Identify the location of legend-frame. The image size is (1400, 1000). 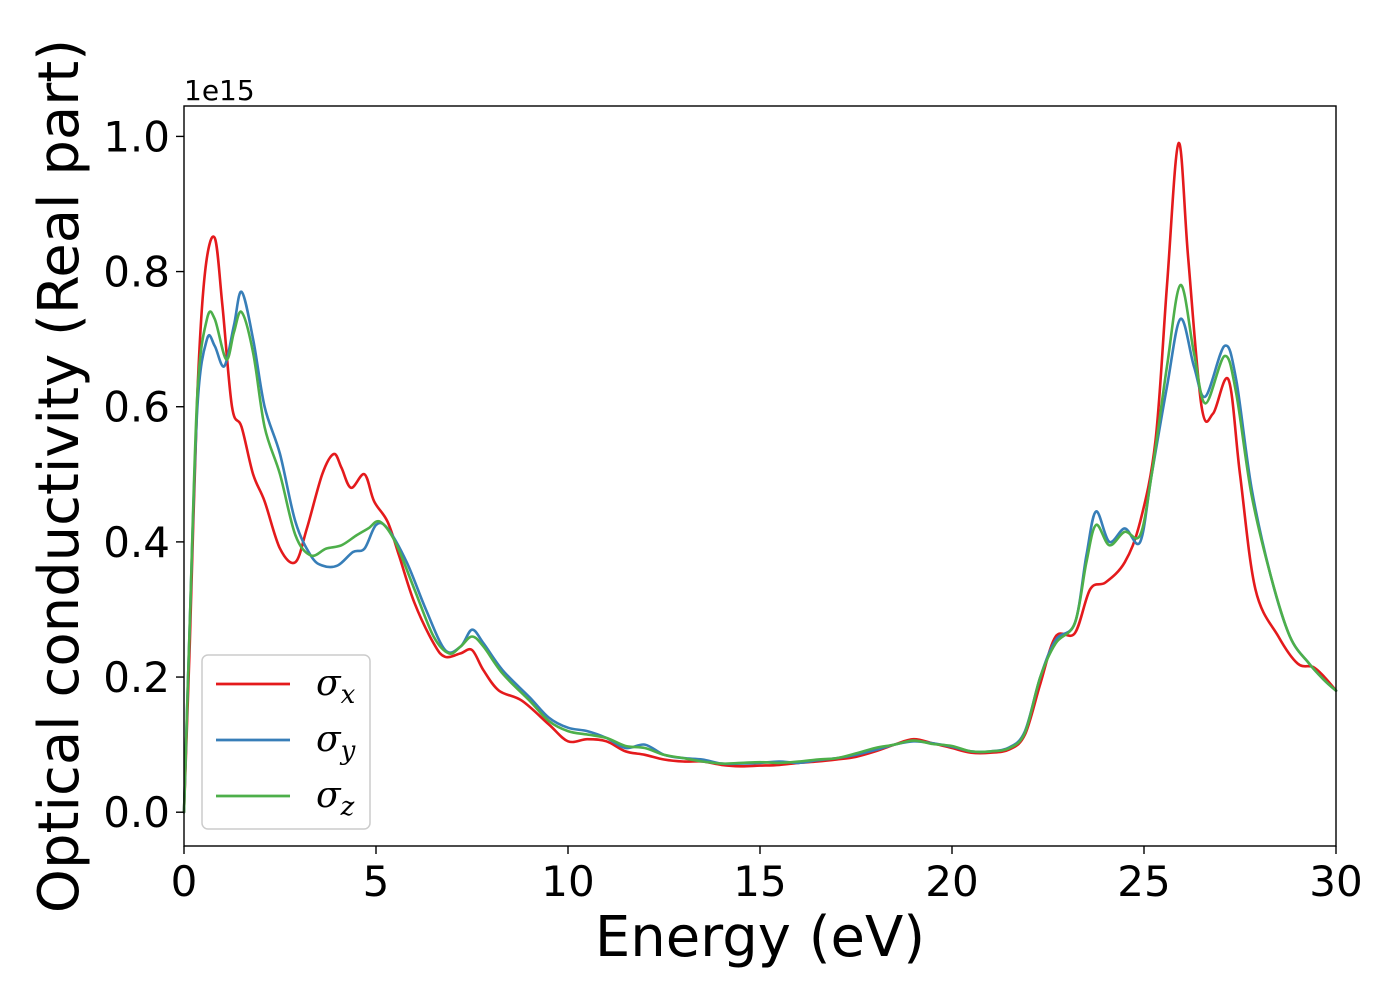
(286, 742).